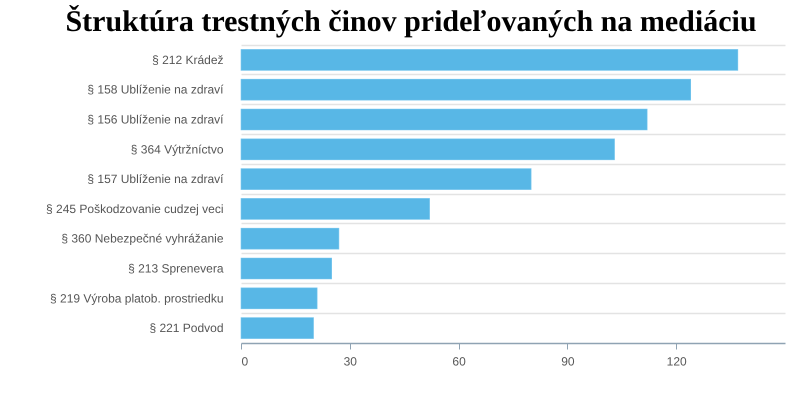 Image resolution: width=790 pixels, height=409 pixels. I want to click on y-tick-label: § 158 Ublíženie na zdraví, so click(155, 89).